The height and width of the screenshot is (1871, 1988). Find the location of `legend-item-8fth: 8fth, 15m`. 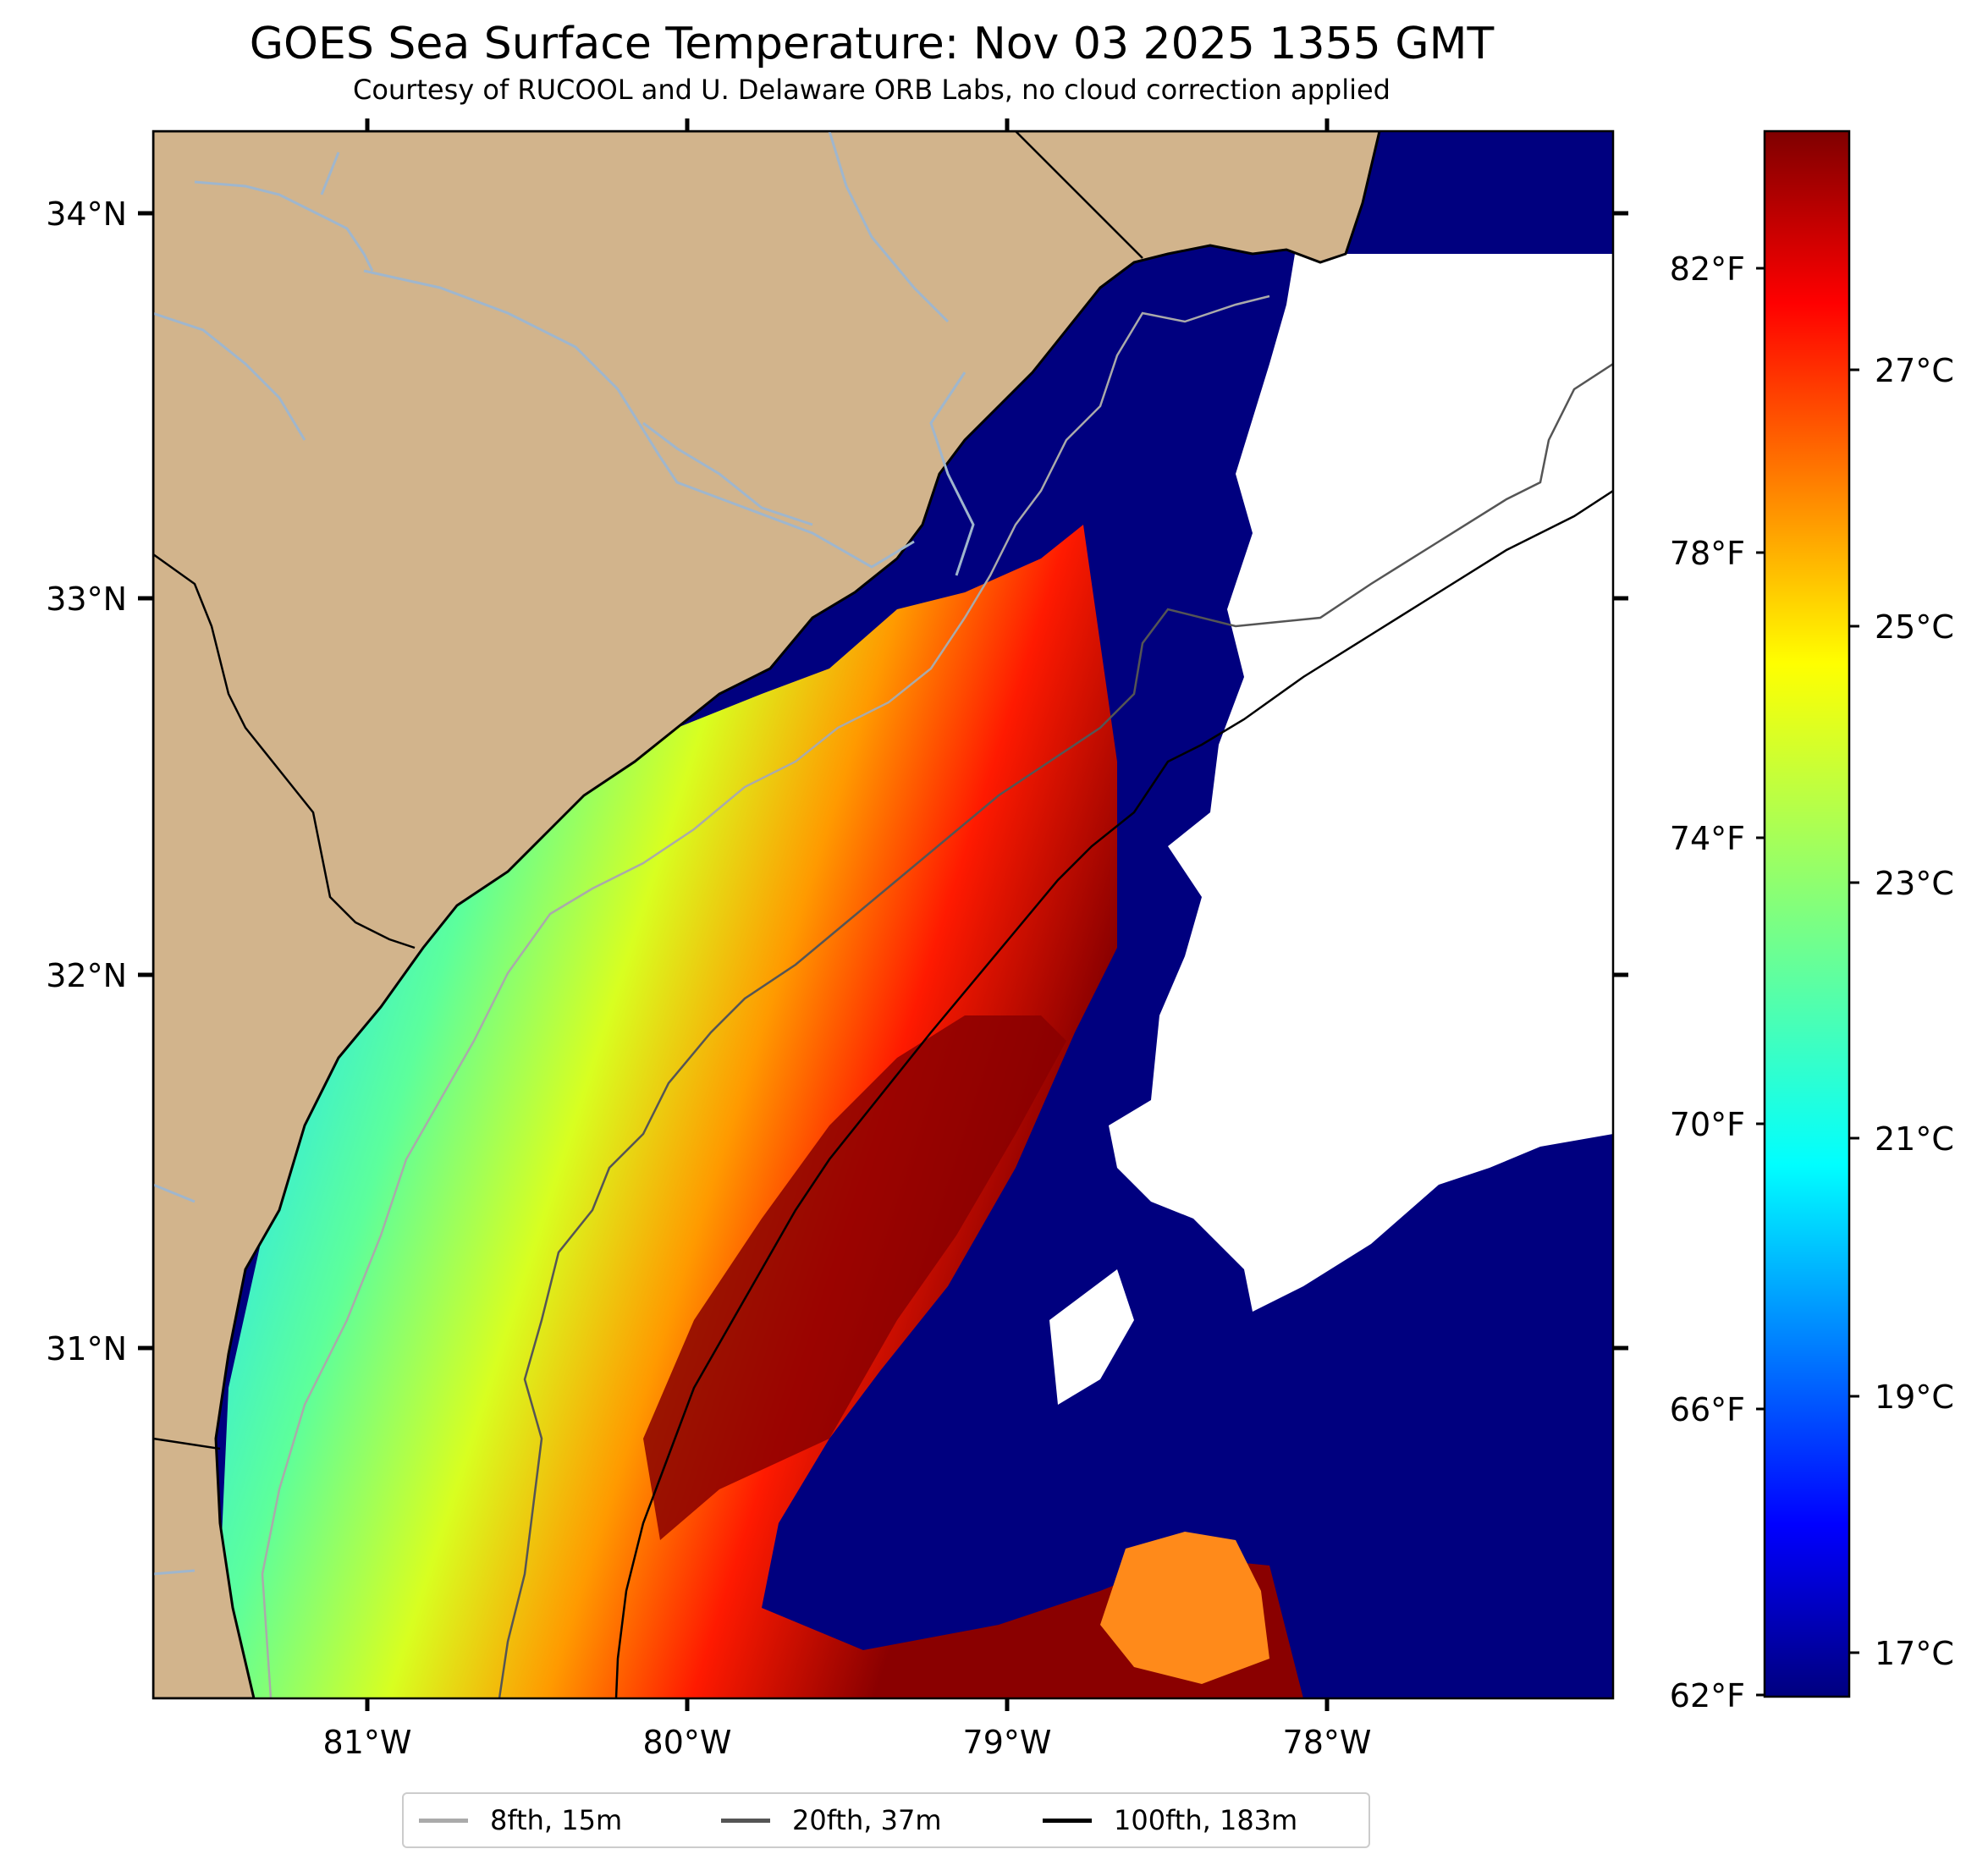

legend-item-8fth: 8fth, 15m is located at coordinates (520, 1820).